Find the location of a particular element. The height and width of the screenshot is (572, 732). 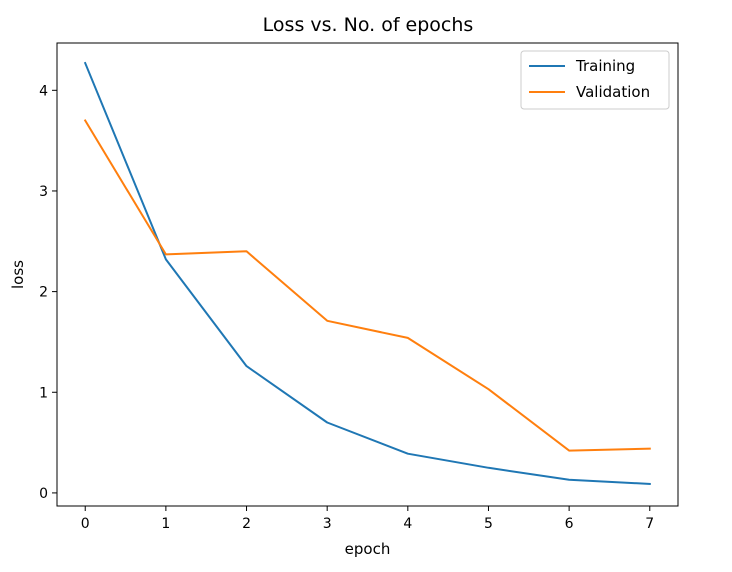

legend: Training Validation is located at coordinates (595, 80).